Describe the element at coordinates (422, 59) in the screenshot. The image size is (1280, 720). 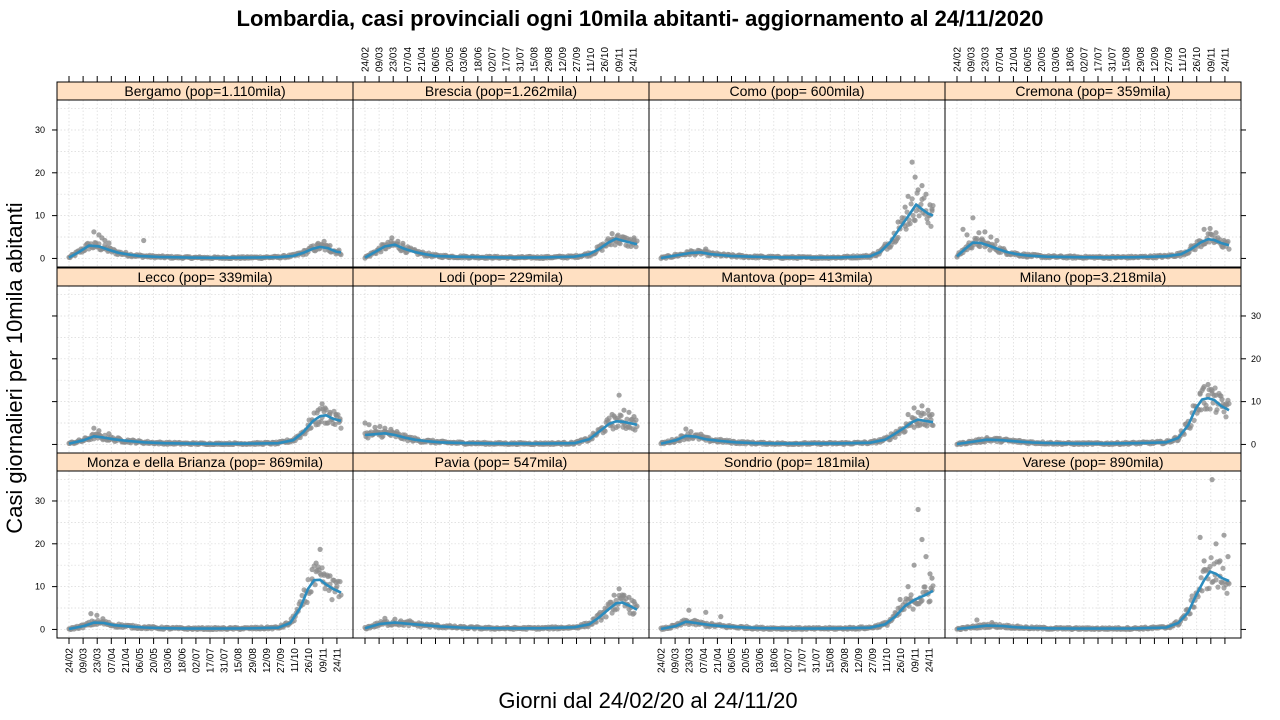
I see `x-tick-label: 21/04` at that location.